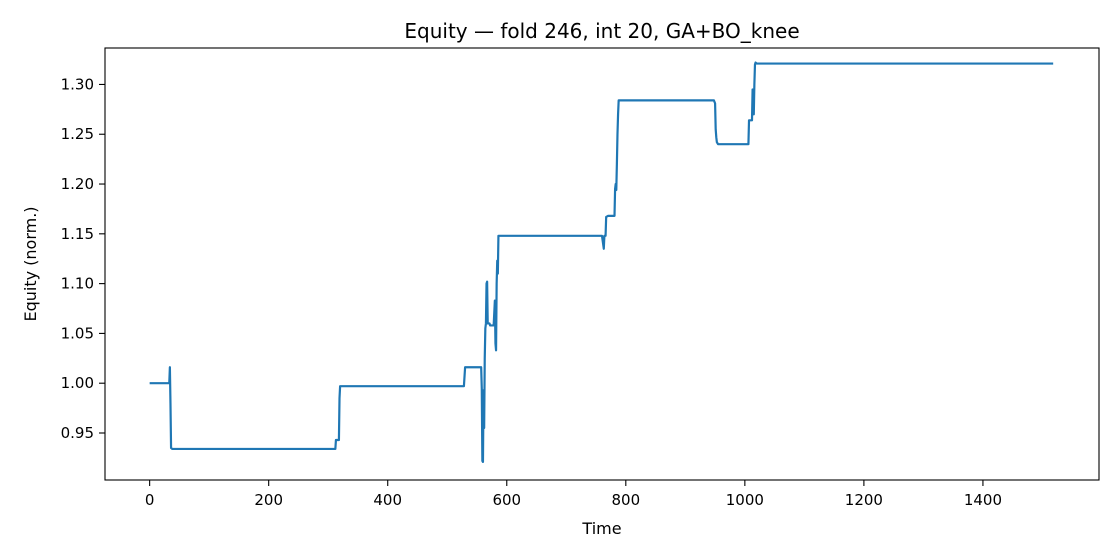  I want to click on x-tick-label: 400, so click(387, 500).